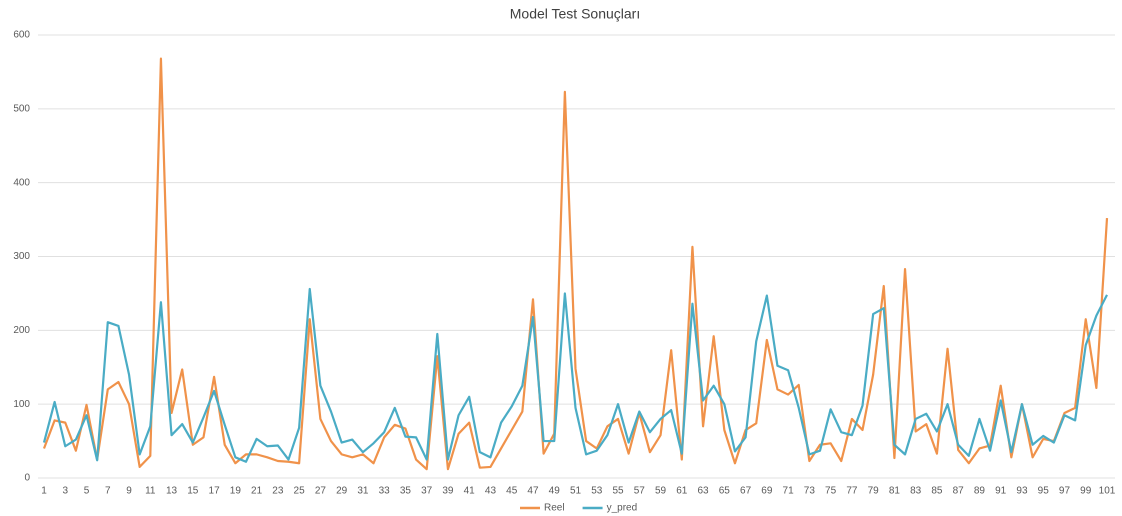 Image resolution: width=1122 pixels, height=516 pixels. I want to click on x-tick-label: 11, so click(150, 491).